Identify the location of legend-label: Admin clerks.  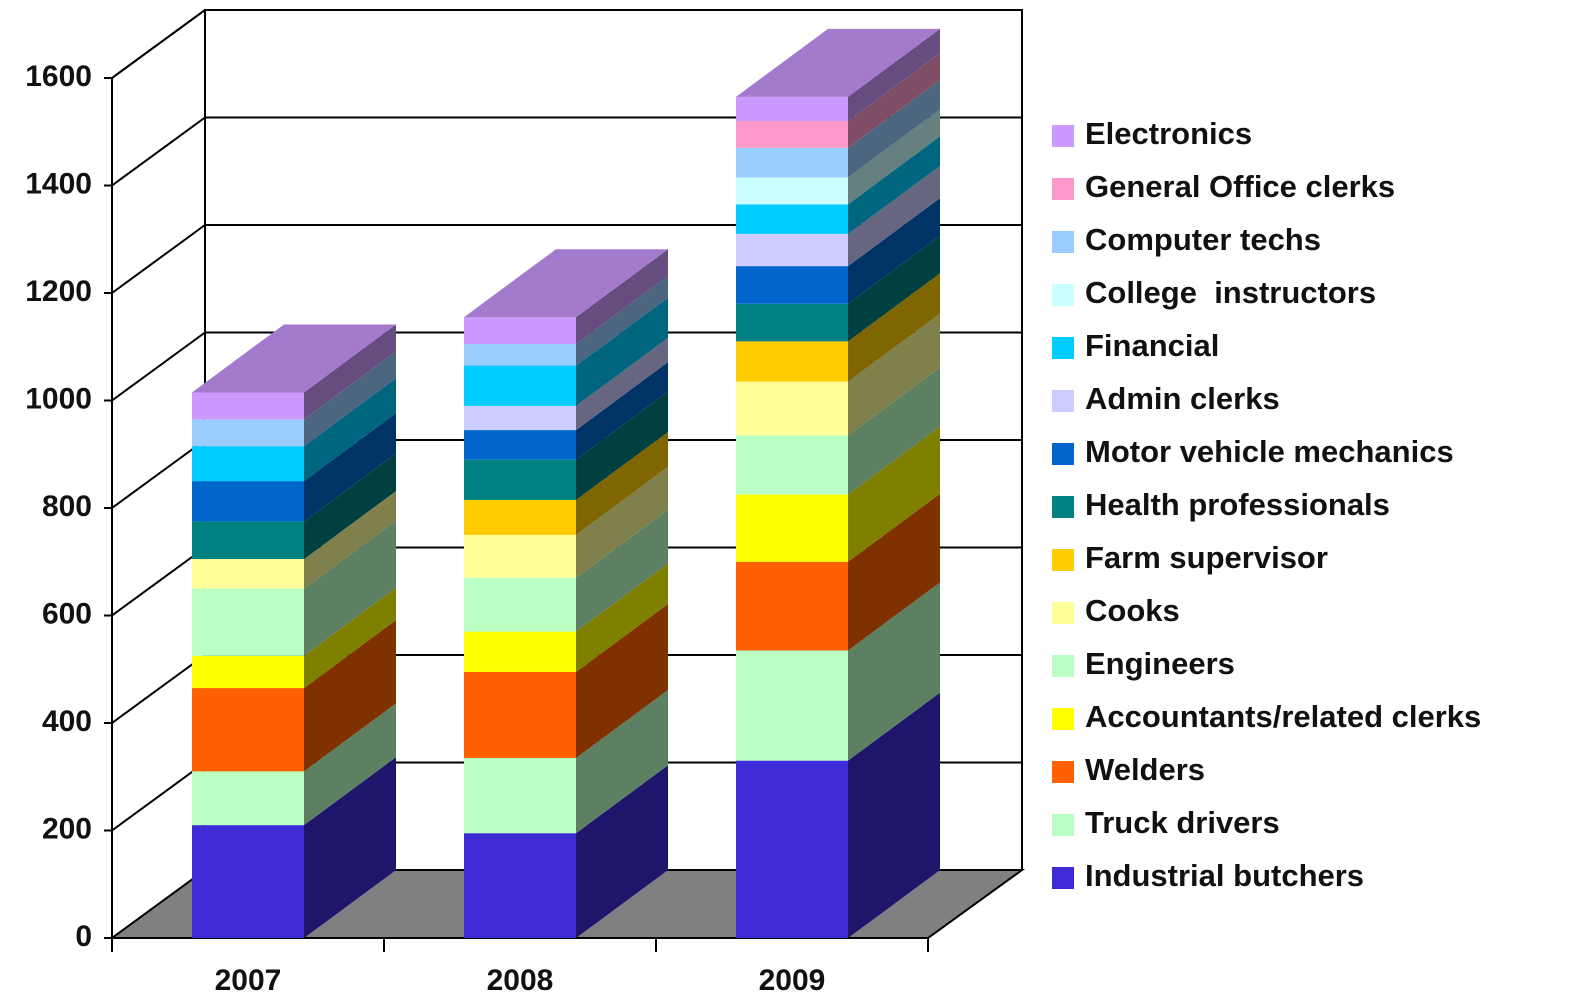
(1182, 398).